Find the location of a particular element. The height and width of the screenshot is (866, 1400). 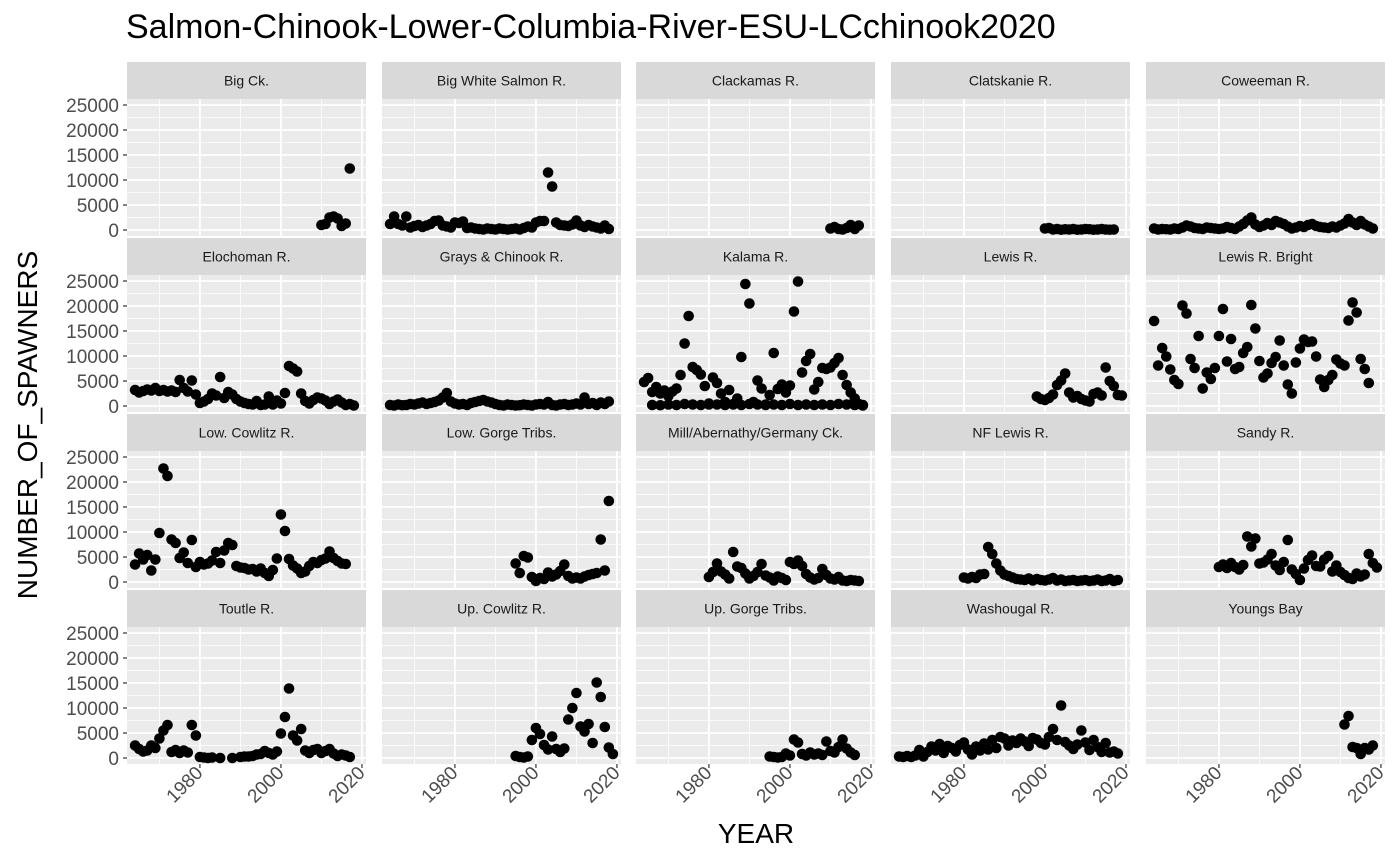

y-tick-label: 10000 is located at coordinates (92, 181).